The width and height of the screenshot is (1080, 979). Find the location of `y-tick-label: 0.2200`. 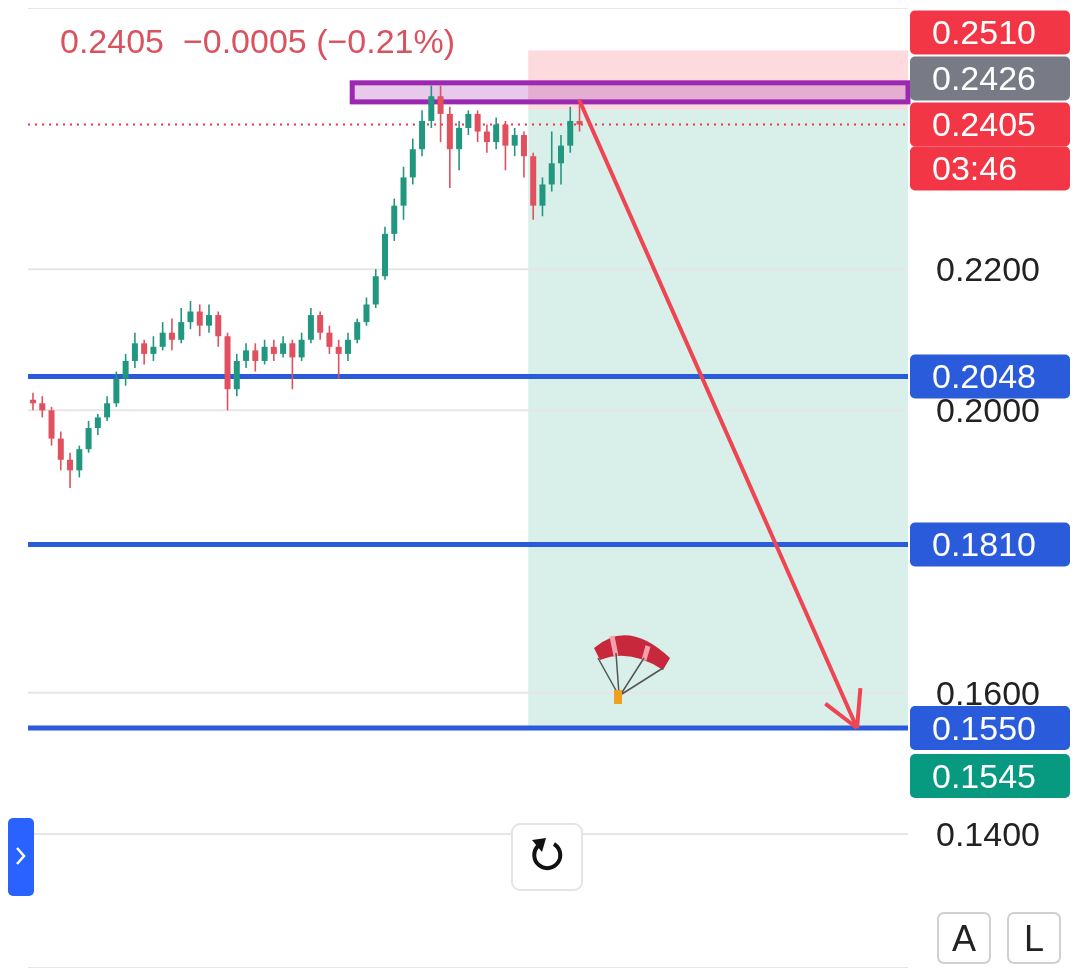

y-tick-label: 0.2200 is located at coordinates (988, 269).